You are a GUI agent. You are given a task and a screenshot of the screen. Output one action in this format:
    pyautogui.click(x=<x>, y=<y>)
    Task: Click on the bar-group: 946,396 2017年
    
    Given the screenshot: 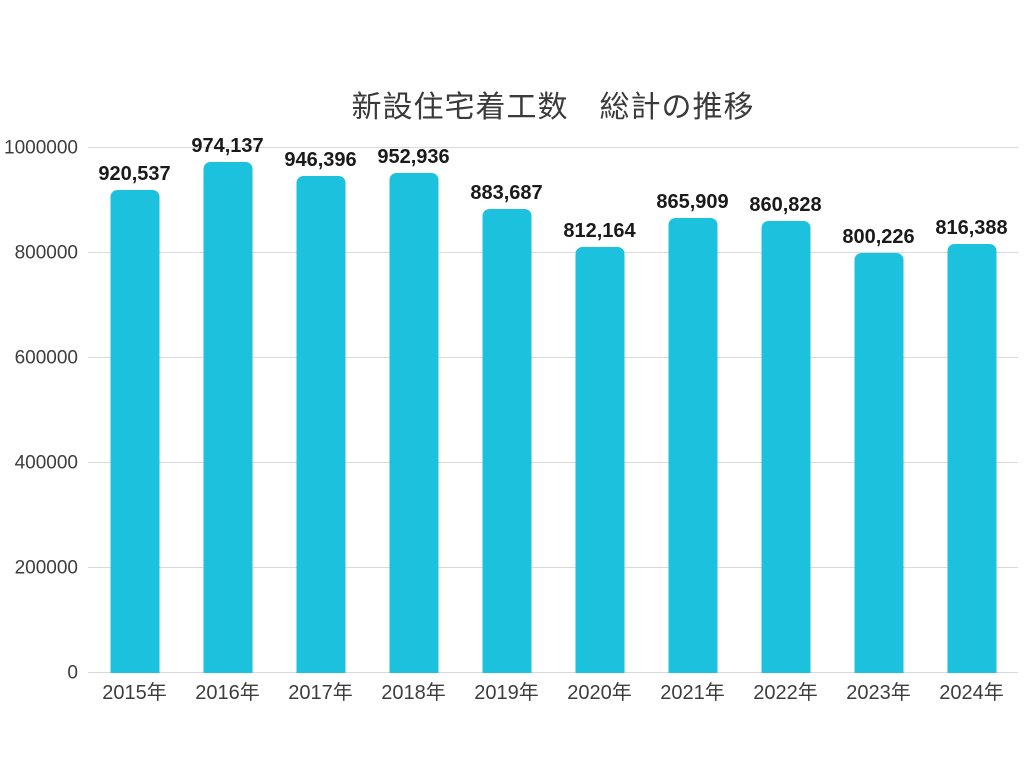 What is the action you would take?
    pyautogui.click(x=320, y=425)
    